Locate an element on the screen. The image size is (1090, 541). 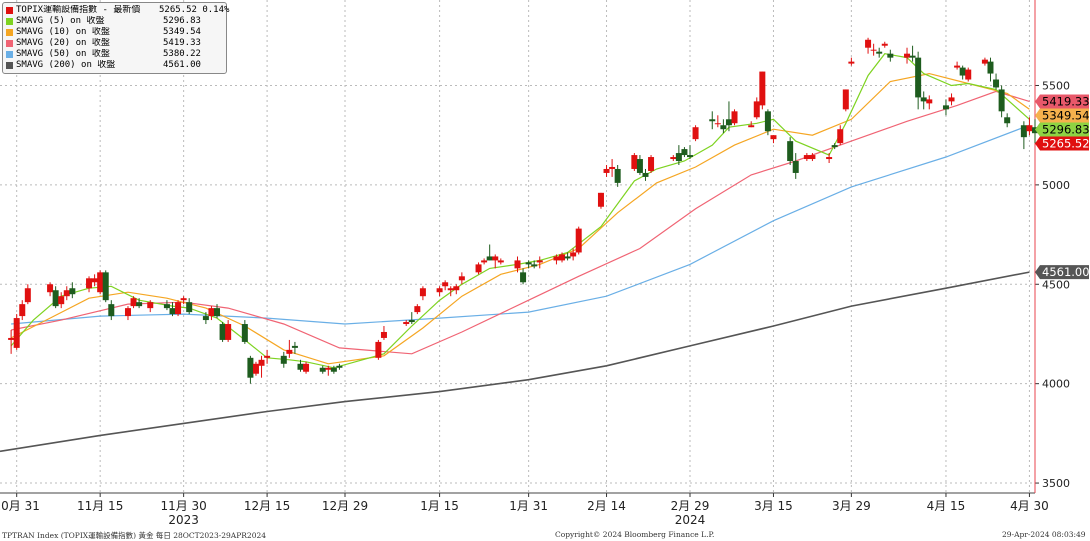
x-tick-label: 4月 15 is located at coordinates (946, 506).